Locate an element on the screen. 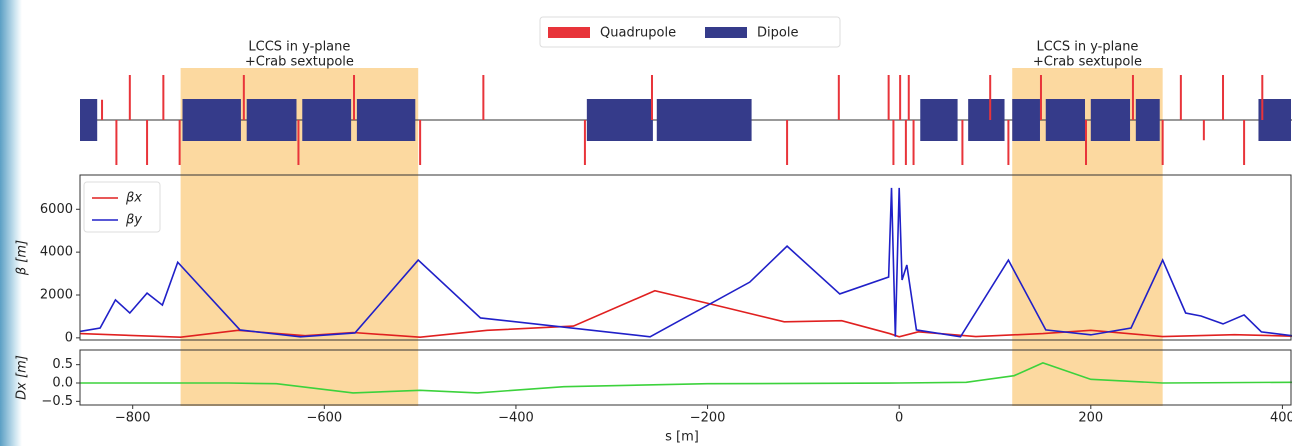 The width and height of the screenshot is (1292, 446). x-tick-label: 0 is located at coordinates (899, 418).